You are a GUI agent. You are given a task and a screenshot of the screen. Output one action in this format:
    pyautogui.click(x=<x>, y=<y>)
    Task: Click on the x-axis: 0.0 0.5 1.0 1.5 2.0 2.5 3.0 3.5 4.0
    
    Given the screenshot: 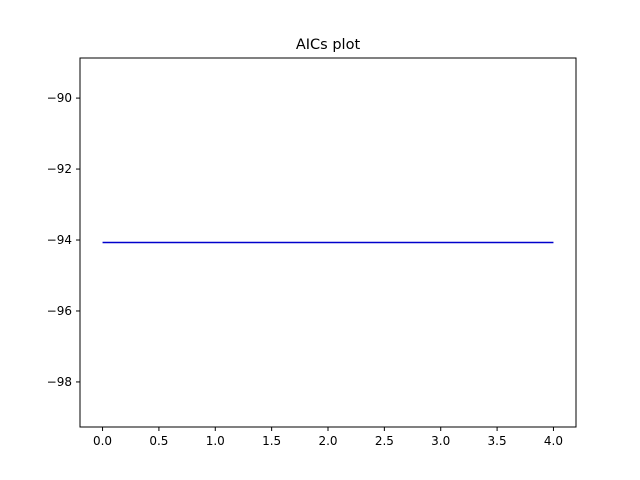 What is the action you would take?
    pyautogui.click(x=328, y=437)
    